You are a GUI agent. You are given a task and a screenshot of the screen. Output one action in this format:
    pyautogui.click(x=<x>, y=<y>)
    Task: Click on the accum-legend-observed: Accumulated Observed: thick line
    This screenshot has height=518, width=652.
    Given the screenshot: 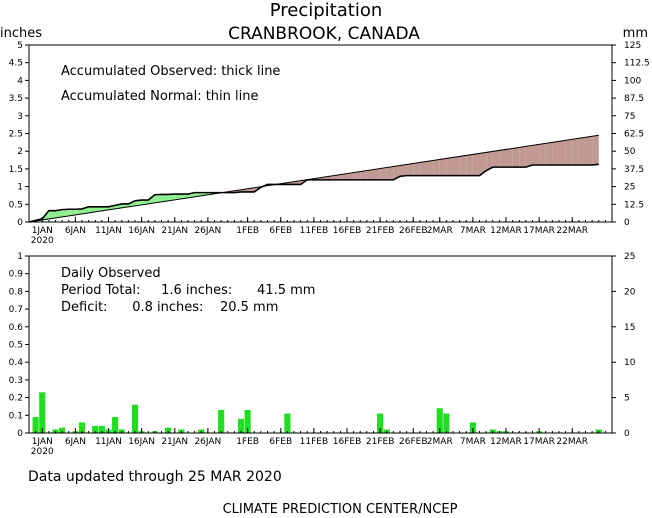 What is the action you would take?
    pyautogui.click(x=170, y=71)
    